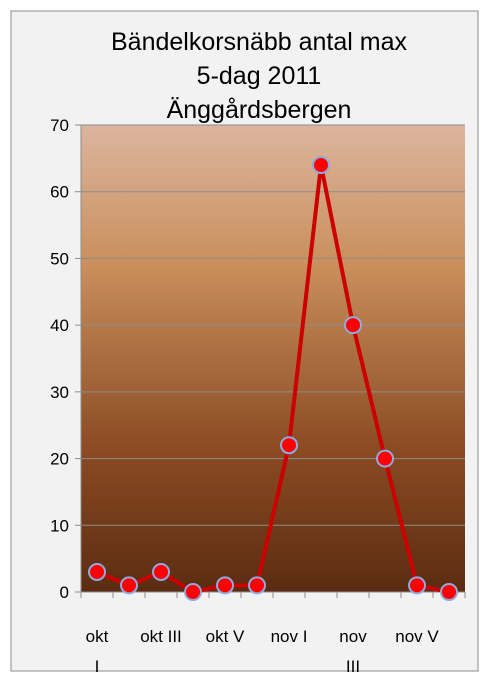 This screenshot has height=687, width=489. Describe the element at coordinates (259, 110) in the screenshot. I see `title-line: Änggårdsbergen` at that location.